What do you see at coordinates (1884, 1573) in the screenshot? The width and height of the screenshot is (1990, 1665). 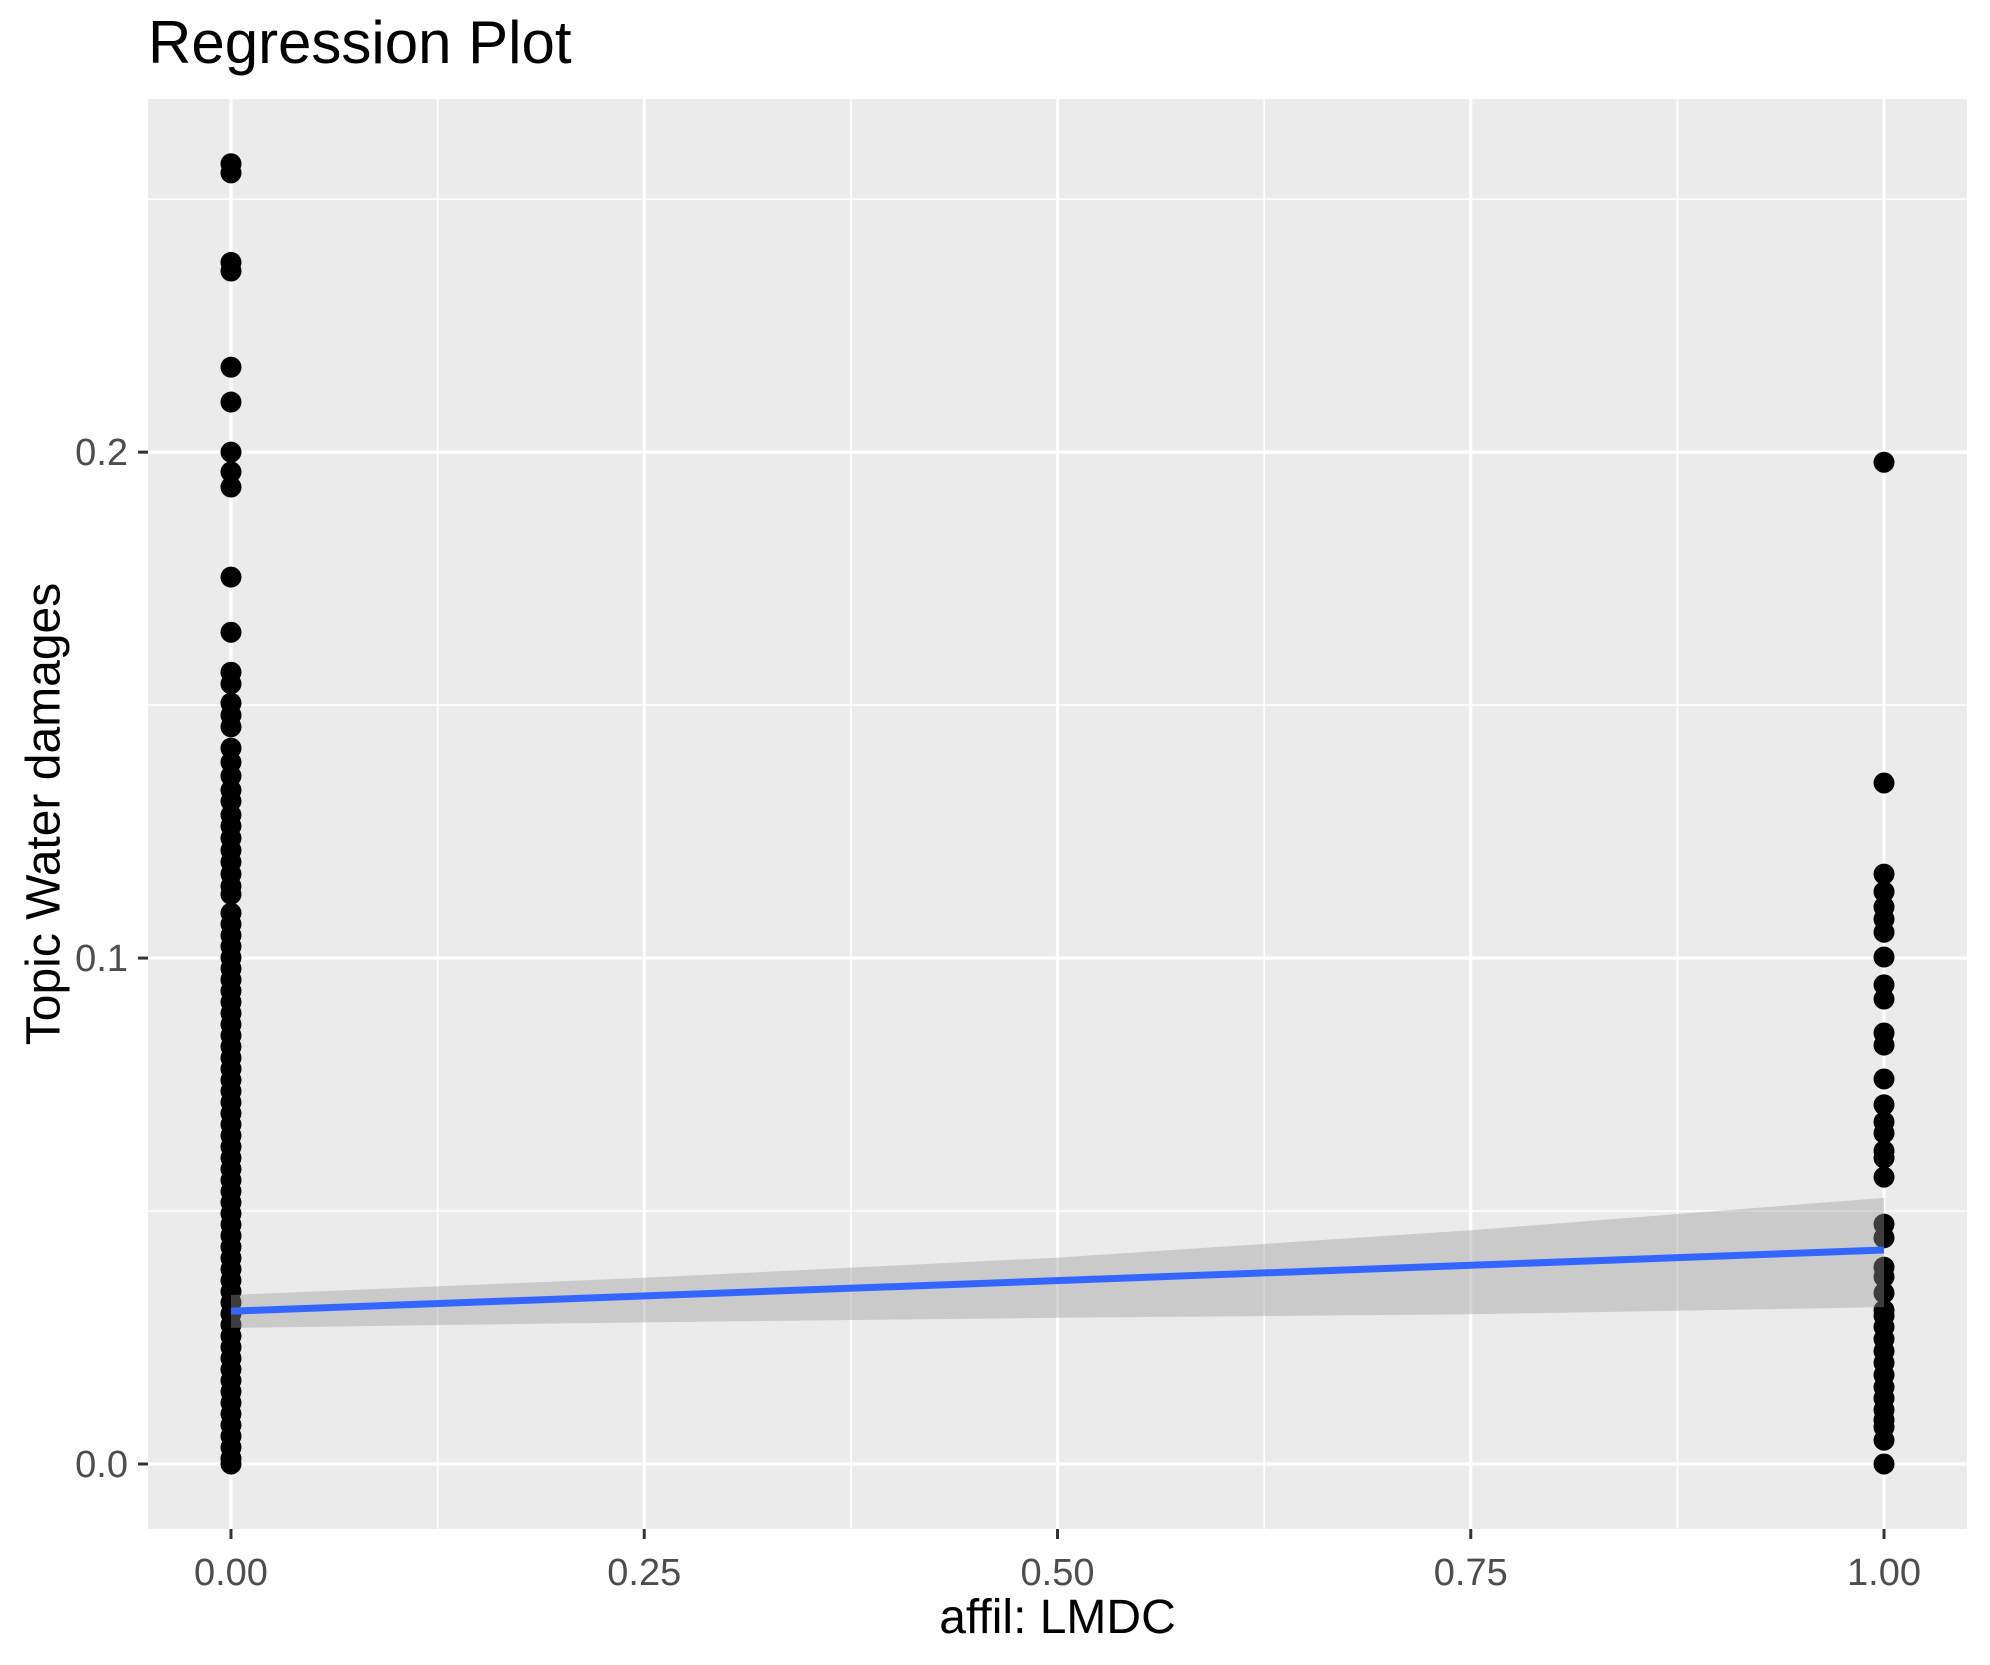 I see `x-tick-label: 1.00` at bounding box center [1884, 1573].